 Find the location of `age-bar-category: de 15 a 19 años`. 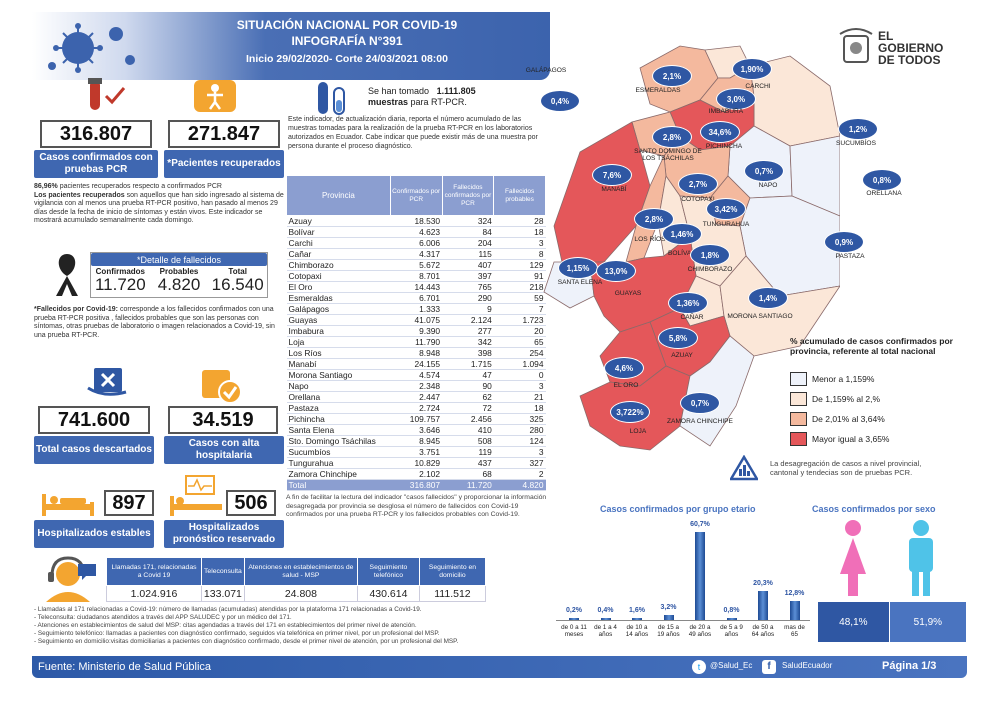

age-bar-category: de 15 a 19 años is located at coordinates (668, 631).